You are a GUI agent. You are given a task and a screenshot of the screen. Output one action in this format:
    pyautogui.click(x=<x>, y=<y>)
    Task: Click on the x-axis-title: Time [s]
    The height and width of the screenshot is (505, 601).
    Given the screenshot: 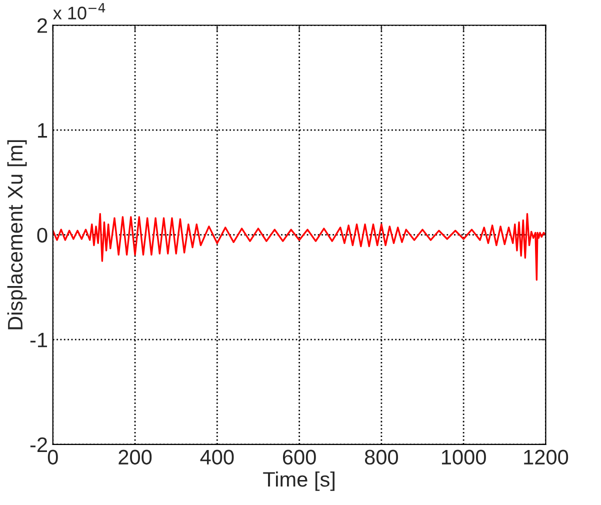 What is the action you would take?
    pyautogui.click(x=298, y=481)
    